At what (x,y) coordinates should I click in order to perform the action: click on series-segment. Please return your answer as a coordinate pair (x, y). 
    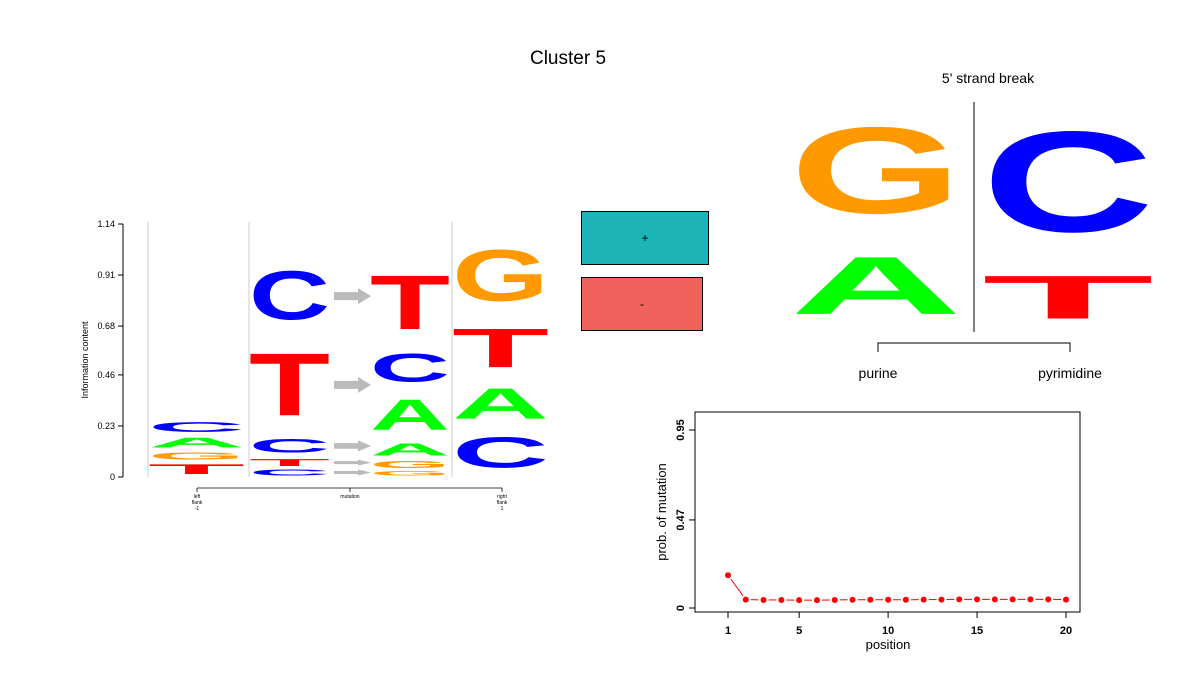
    Looking at the image, I should click on (737, 587).